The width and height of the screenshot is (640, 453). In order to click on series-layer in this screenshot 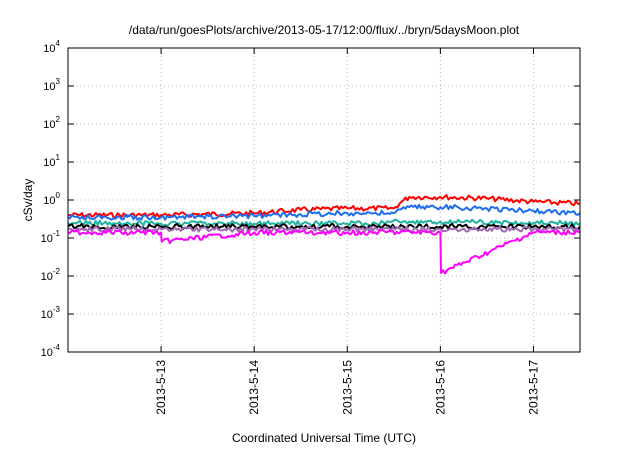, I will do `click(324, 234)`.